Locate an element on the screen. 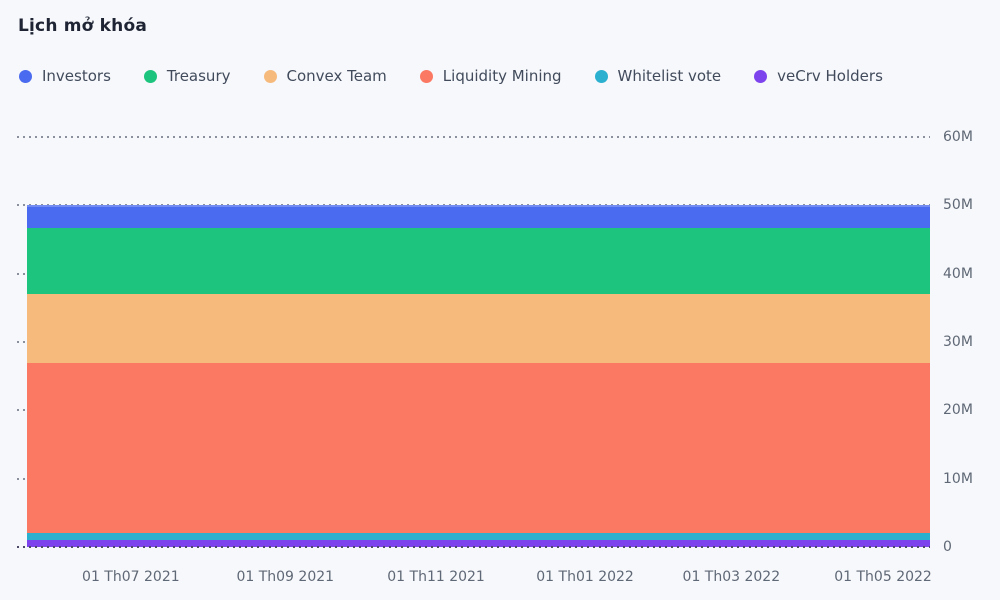 The width and height of the screenshot is (1000, 600). x-tick-label: 01 Th05 2022 is located at coordinates (883, 577).